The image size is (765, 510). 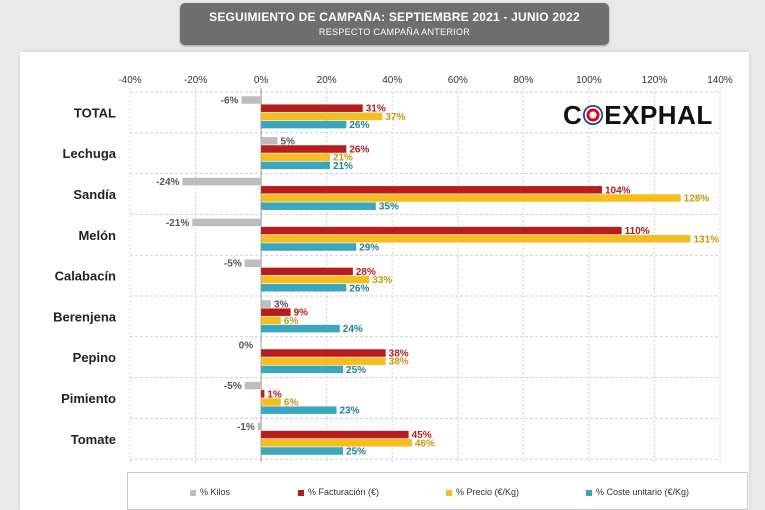 I want to click on bar-coste-calabacin, so click(x=304, y=288).